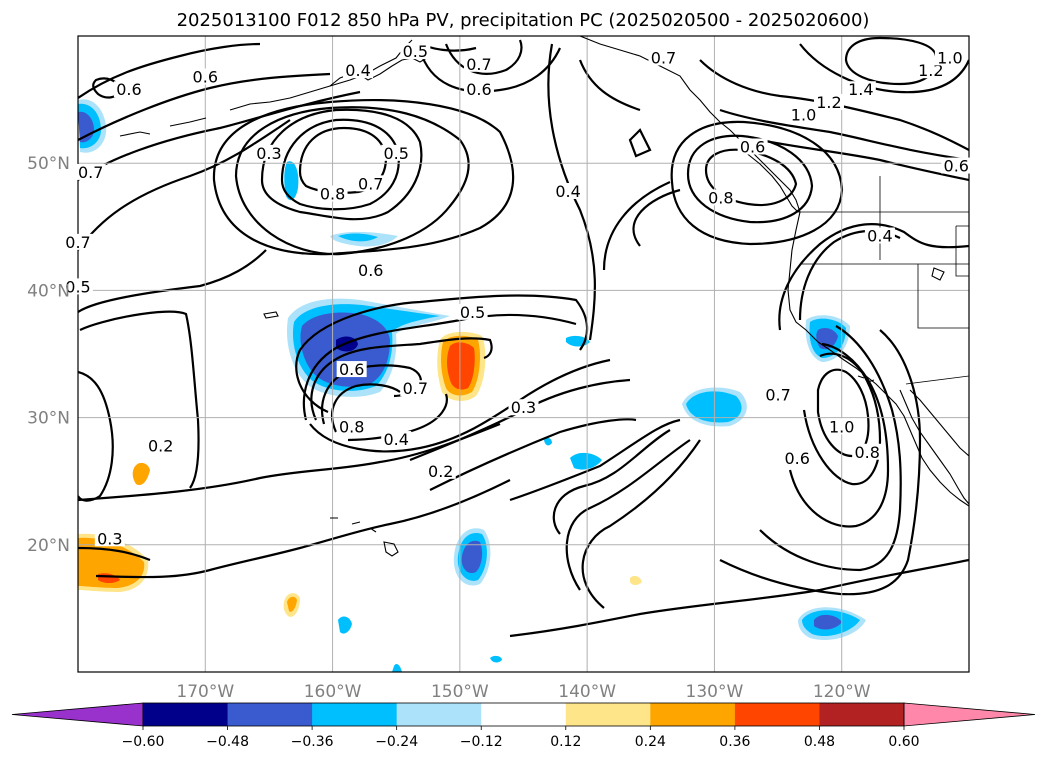 The height and width of the screenshot is (765, 1047). What do you see at coordinates (937, 380) in the screenshot?
I see `us-mexico-border` at bounding box center [937, 380].